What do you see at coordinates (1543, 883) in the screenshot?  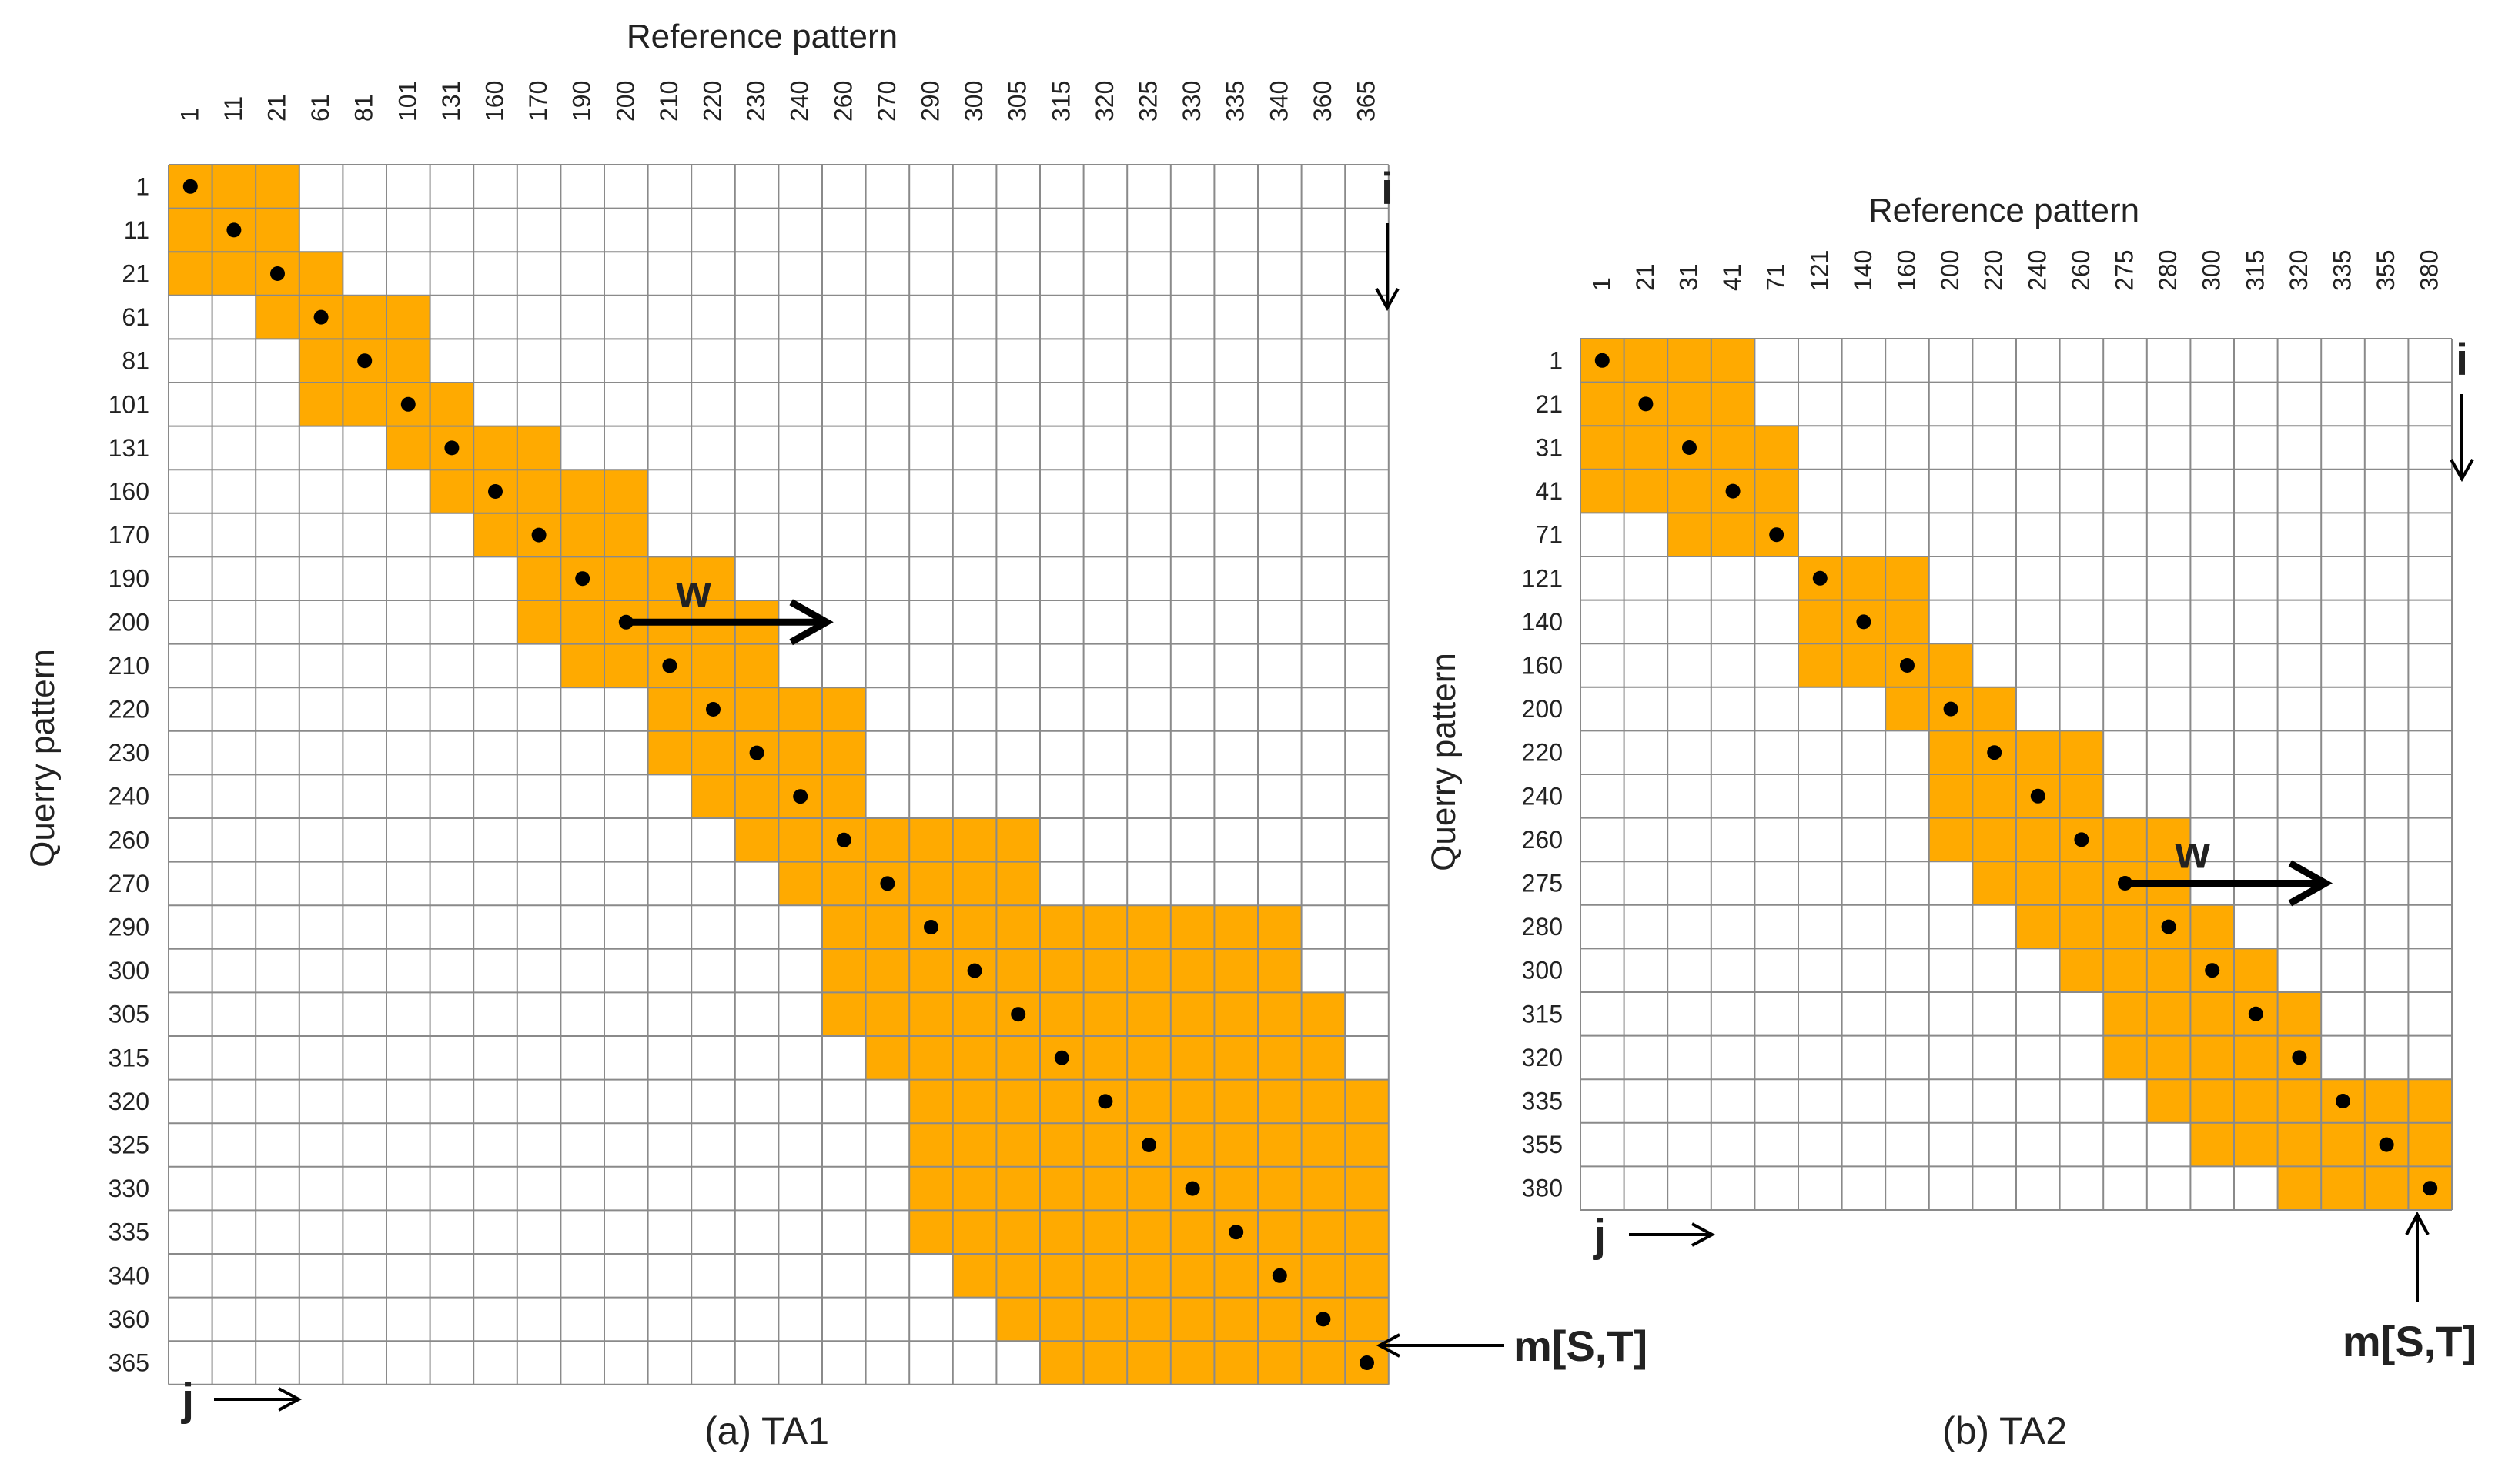 I see `query-tick-label: 275` at bounding box center [1543, 883].